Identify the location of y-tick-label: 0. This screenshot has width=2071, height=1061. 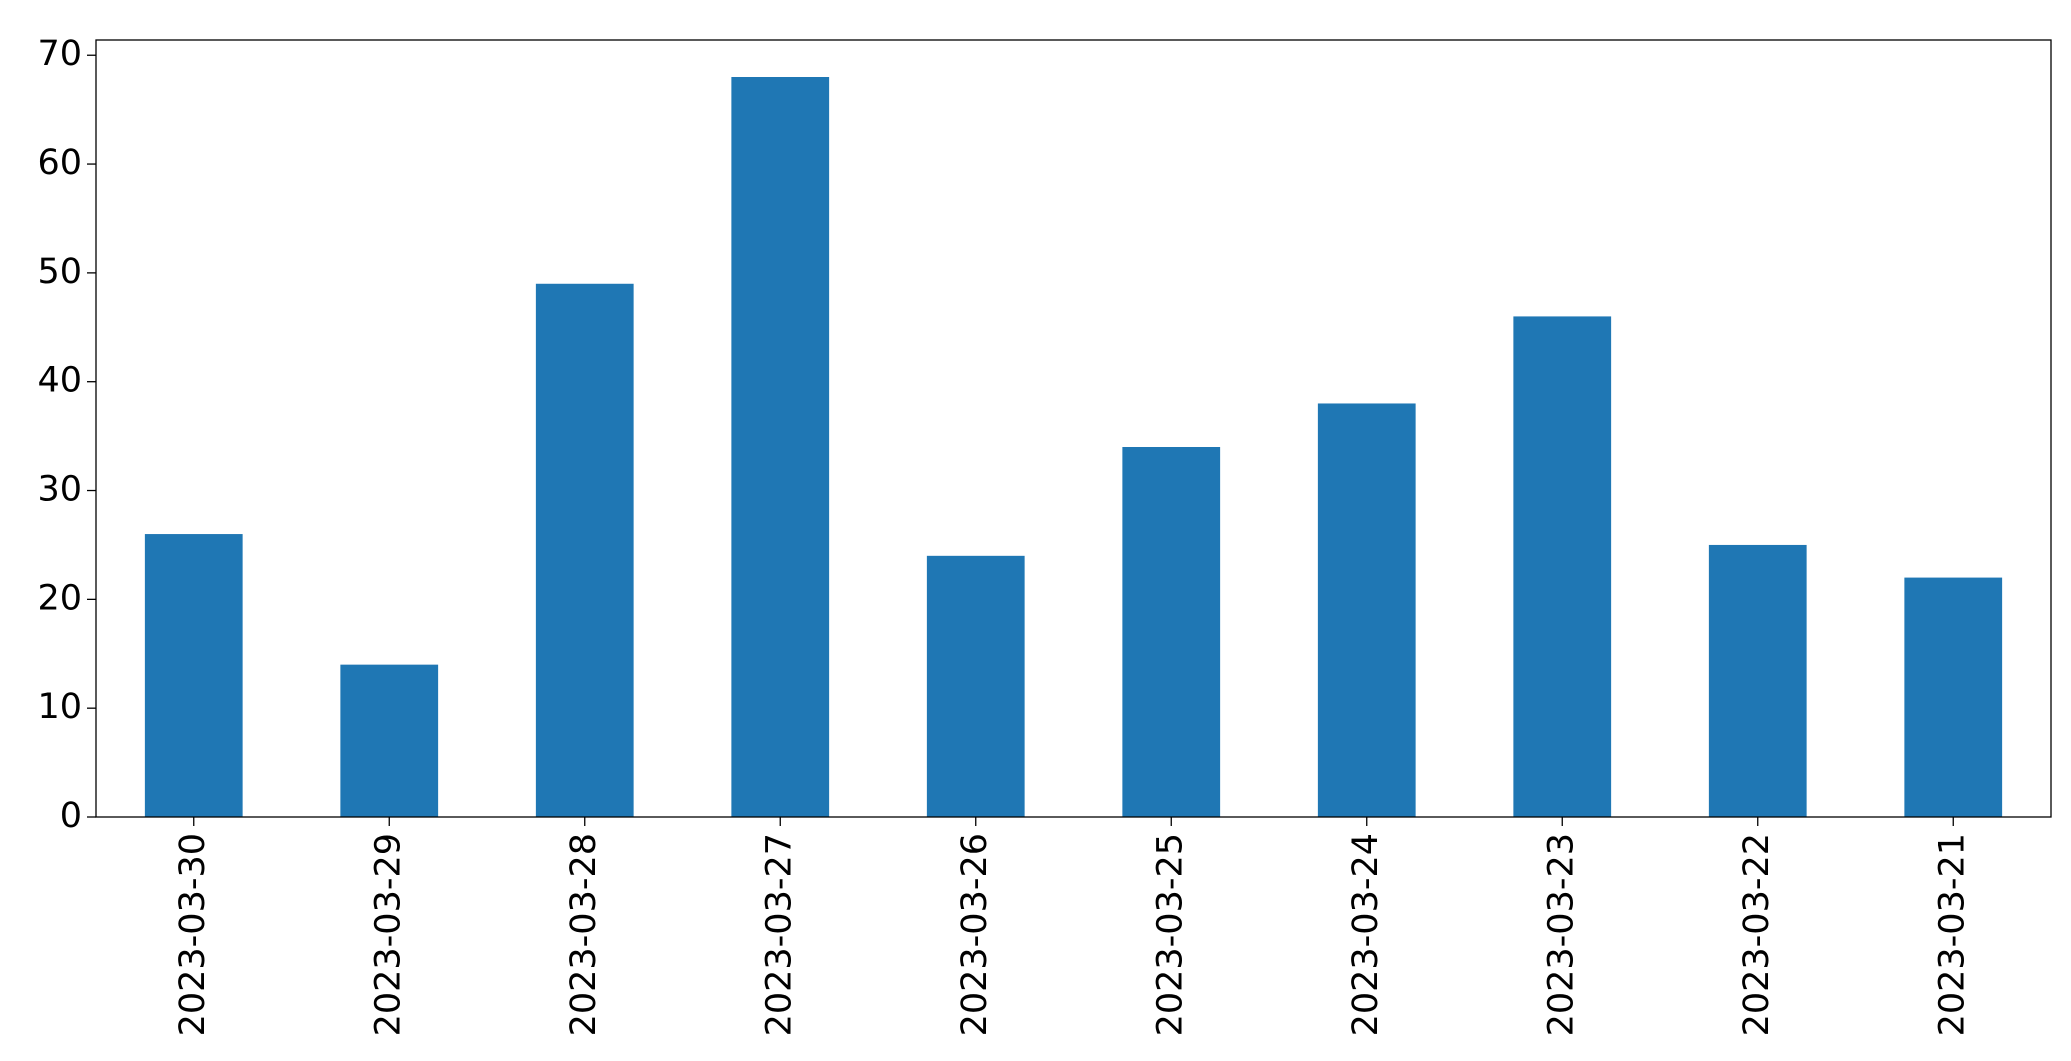
(71, 816).